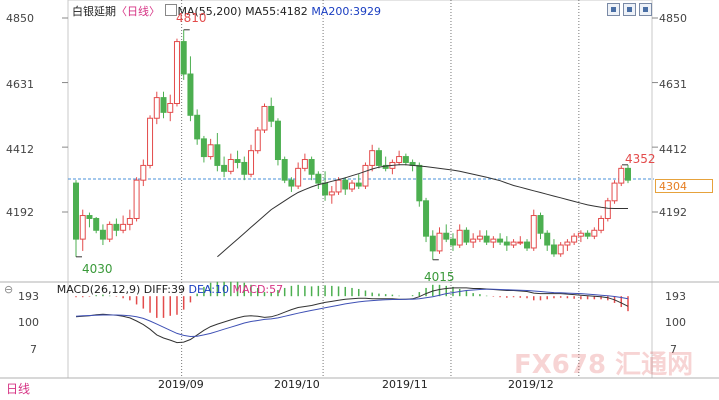 The height and width of the screenshot is (400, 719). Describe the element at coordinates (629, 9) in the screenshot. I see `zoom-out-button` at that location.